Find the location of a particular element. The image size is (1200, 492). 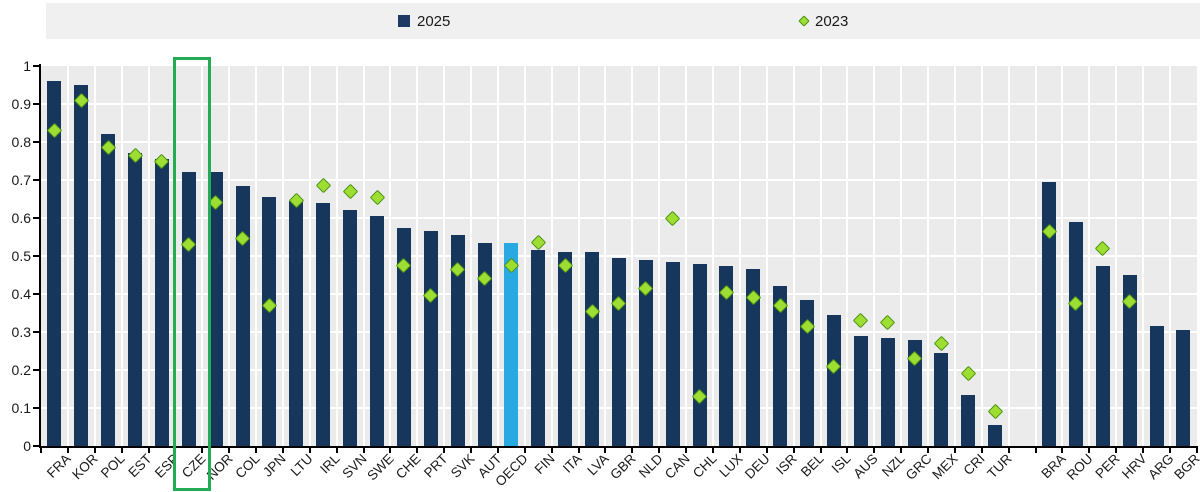

legend-label-2023: 2023 is located at coordinates (832, 21).